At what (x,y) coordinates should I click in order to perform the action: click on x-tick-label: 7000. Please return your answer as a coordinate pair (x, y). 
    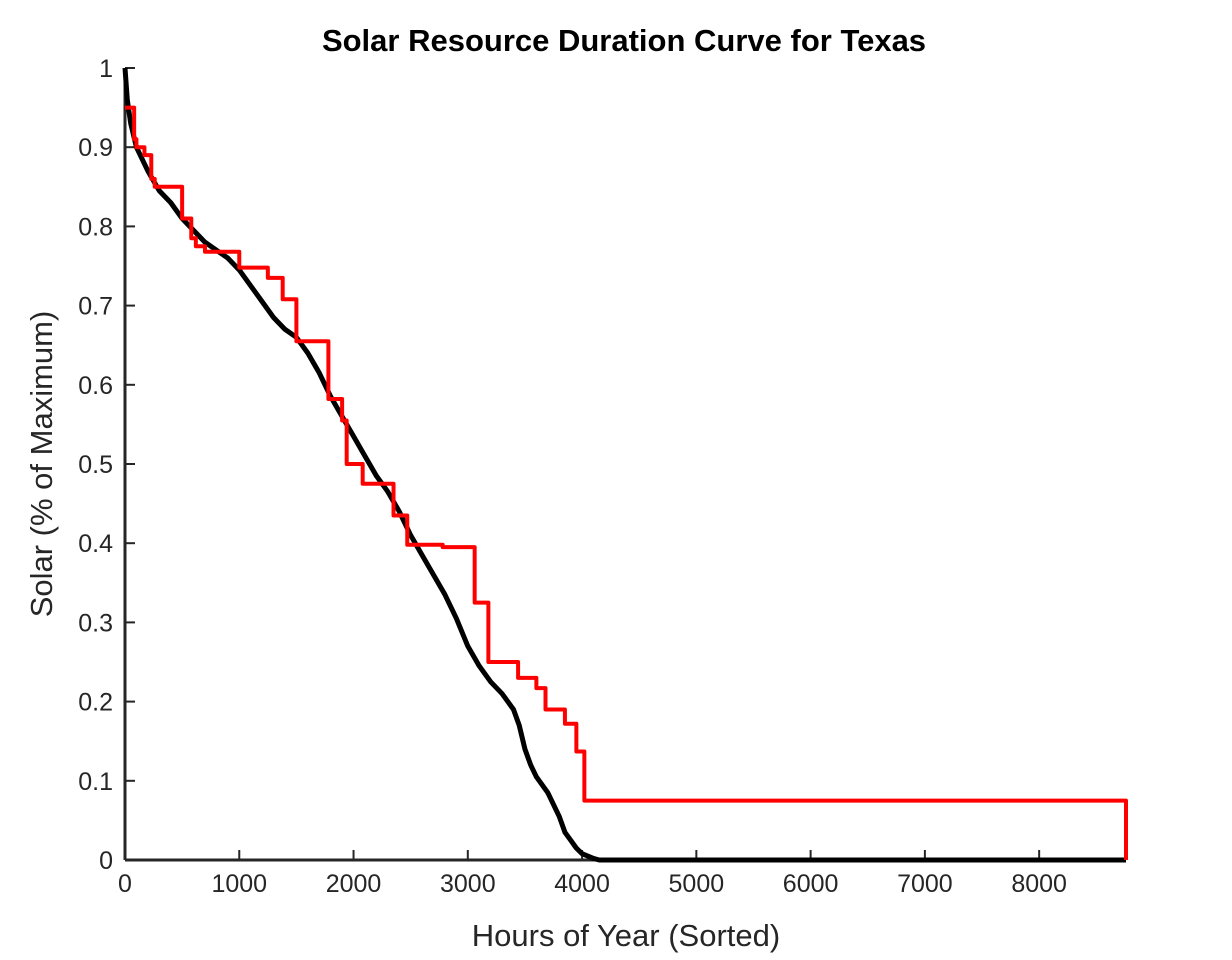
    Looking at the image, I should click on (925, 884).